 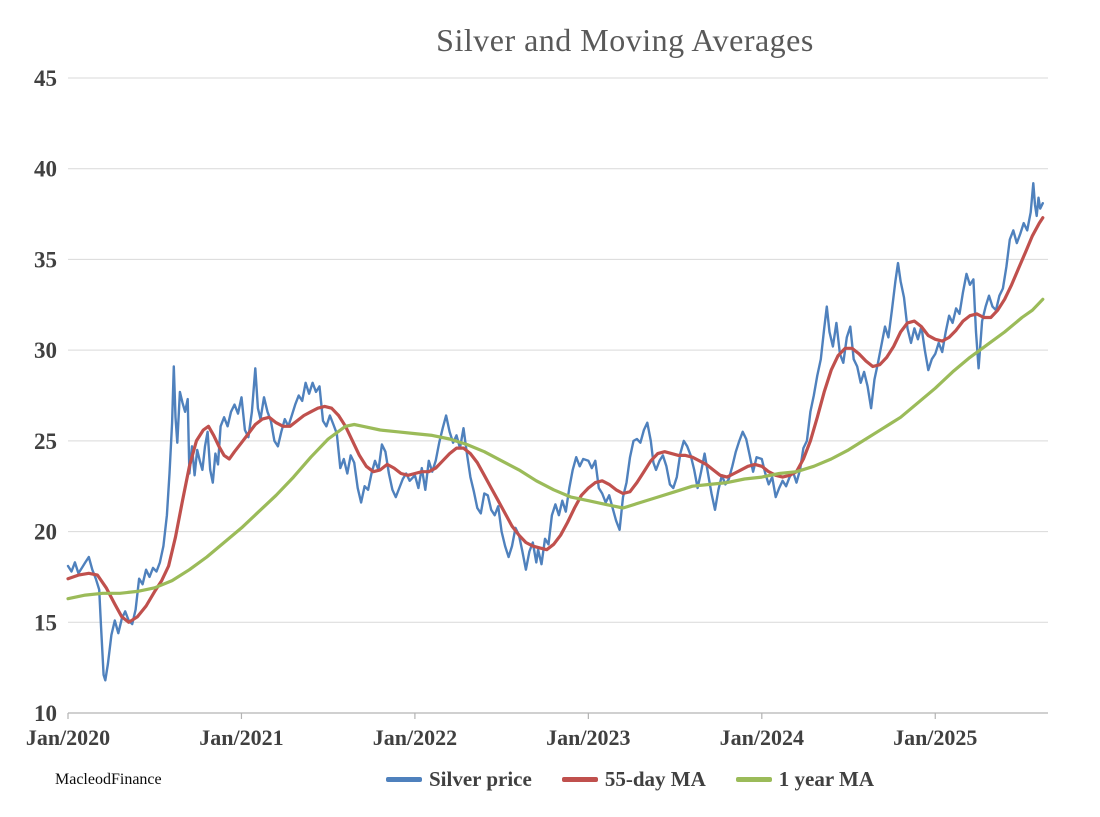 I want to click on legend-label-silver-price: Silver price, so click(x=480, y=778).